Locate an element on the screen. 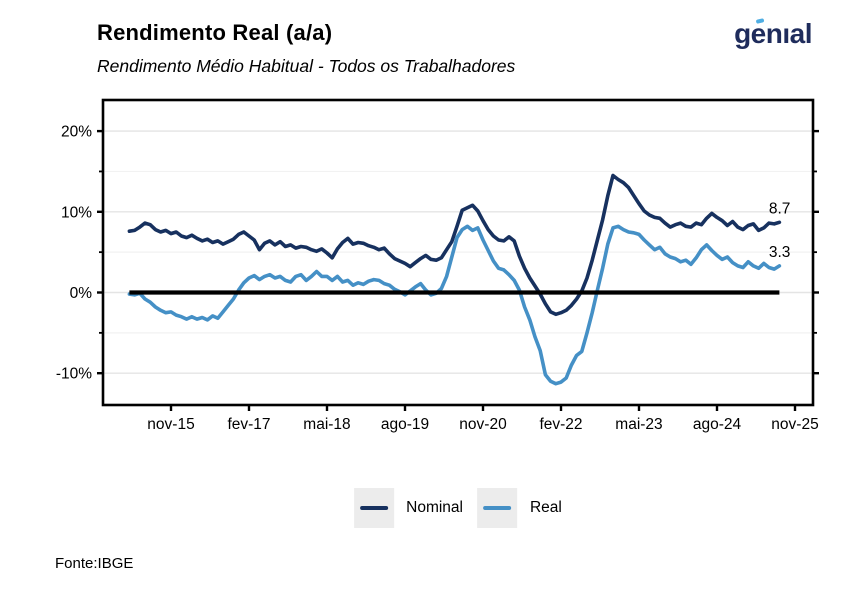  y-axis-label: 20% is located at coordinates (76, 132).